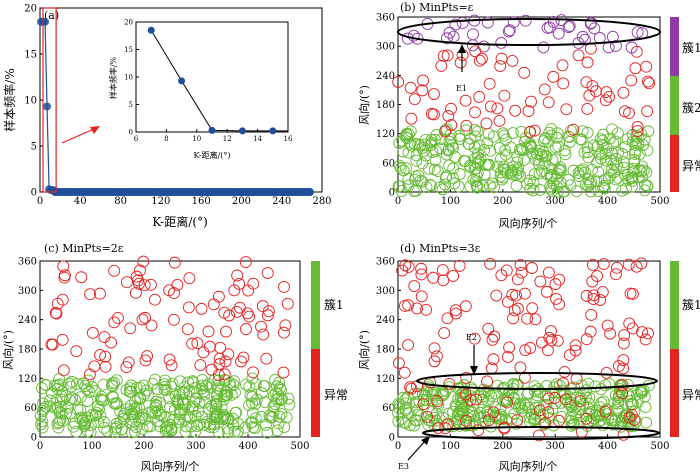 The image size is (700, 474). I want to click on panel-d-marks, so click(523, 349).